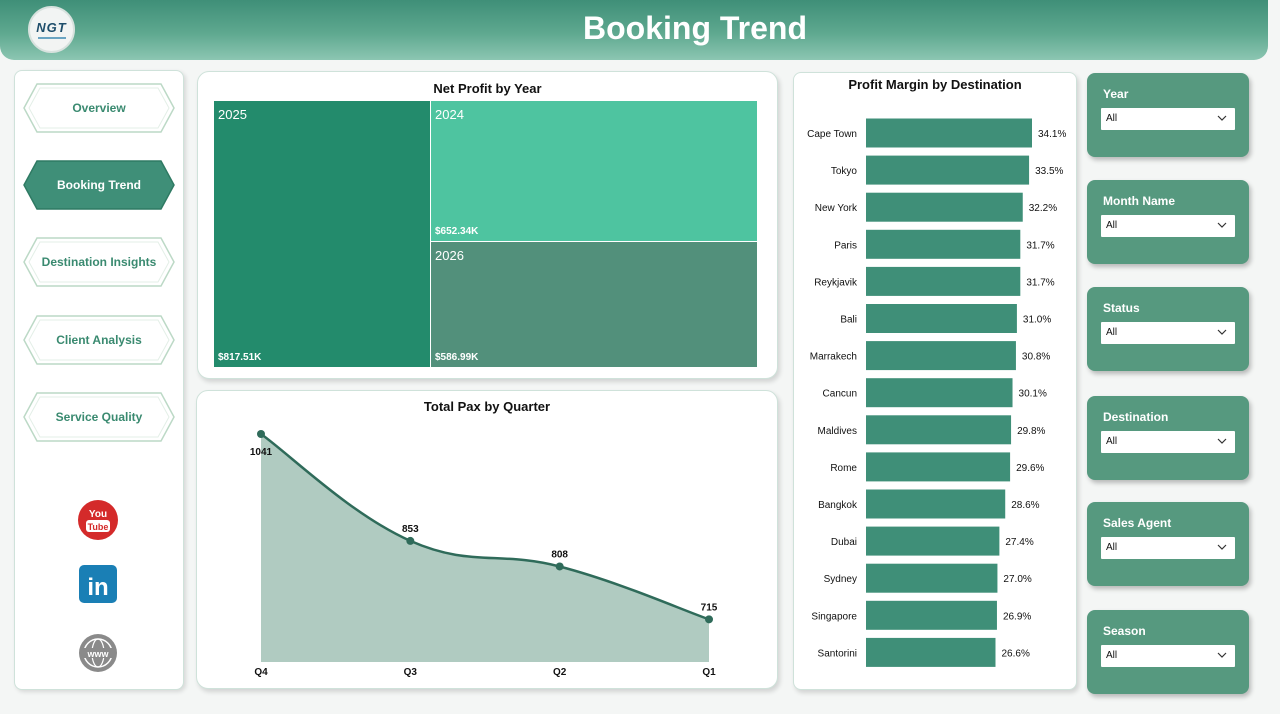  Describe the element at coordinates (560, 672) in the screenshot. I see `x-tick-label: Q2` at that location.